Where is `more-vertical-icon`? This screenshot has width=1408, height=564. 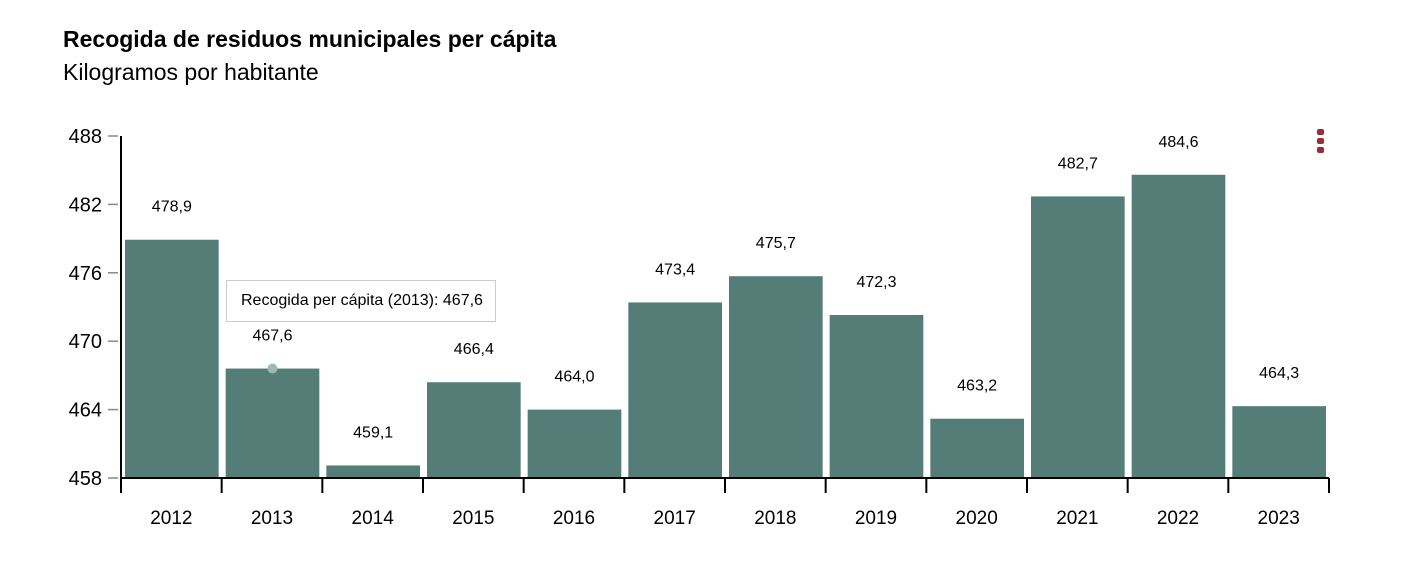 more-vertical-icon is located at coordinates (1321, 142).